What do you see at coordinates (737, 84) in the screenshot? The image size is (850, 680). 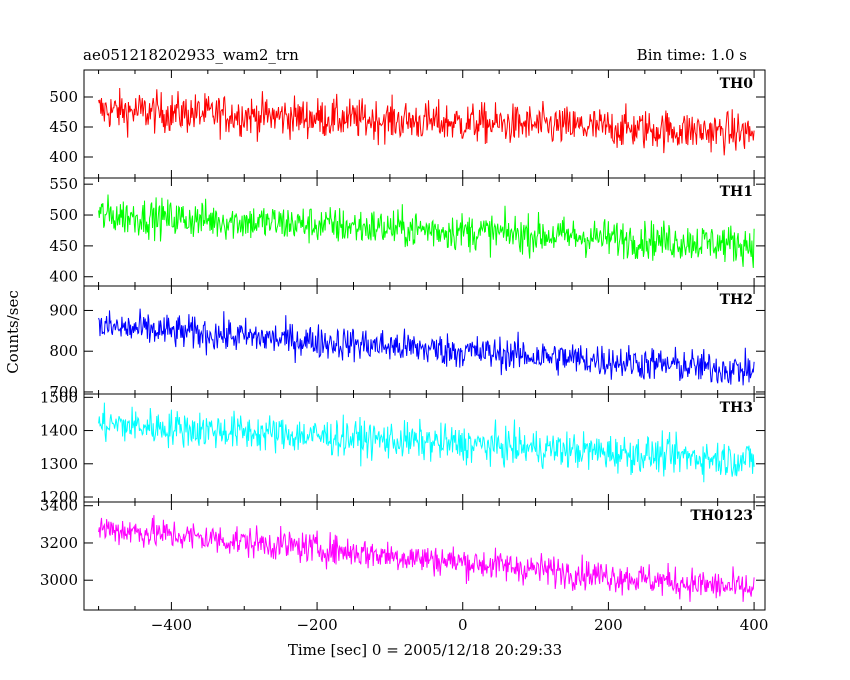 I see `panel-label-th0: TH0` at bounding box center [737, 84].